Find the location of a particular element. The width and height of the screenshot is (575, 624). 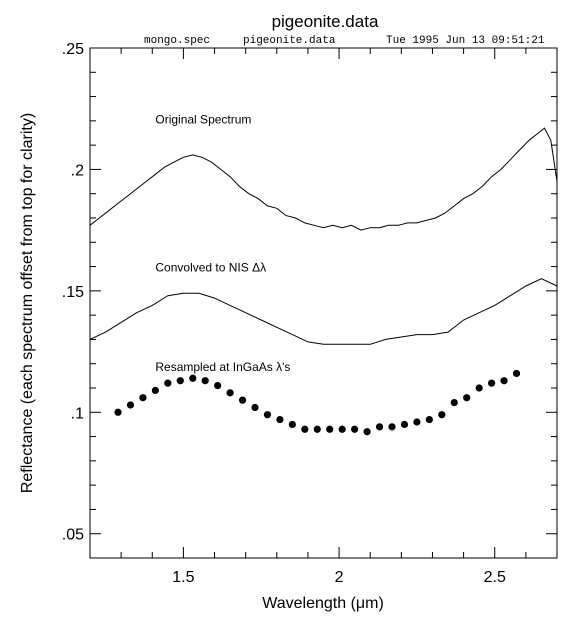

y-tick-label: .15 is located at coordinates (73, 292).